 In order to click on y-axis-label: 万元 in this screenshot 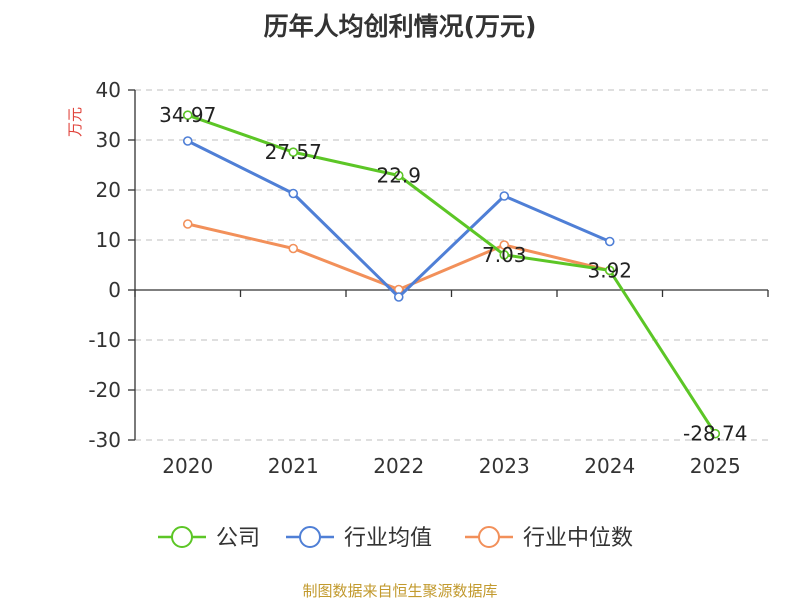, I will do `click(75, 122)`.